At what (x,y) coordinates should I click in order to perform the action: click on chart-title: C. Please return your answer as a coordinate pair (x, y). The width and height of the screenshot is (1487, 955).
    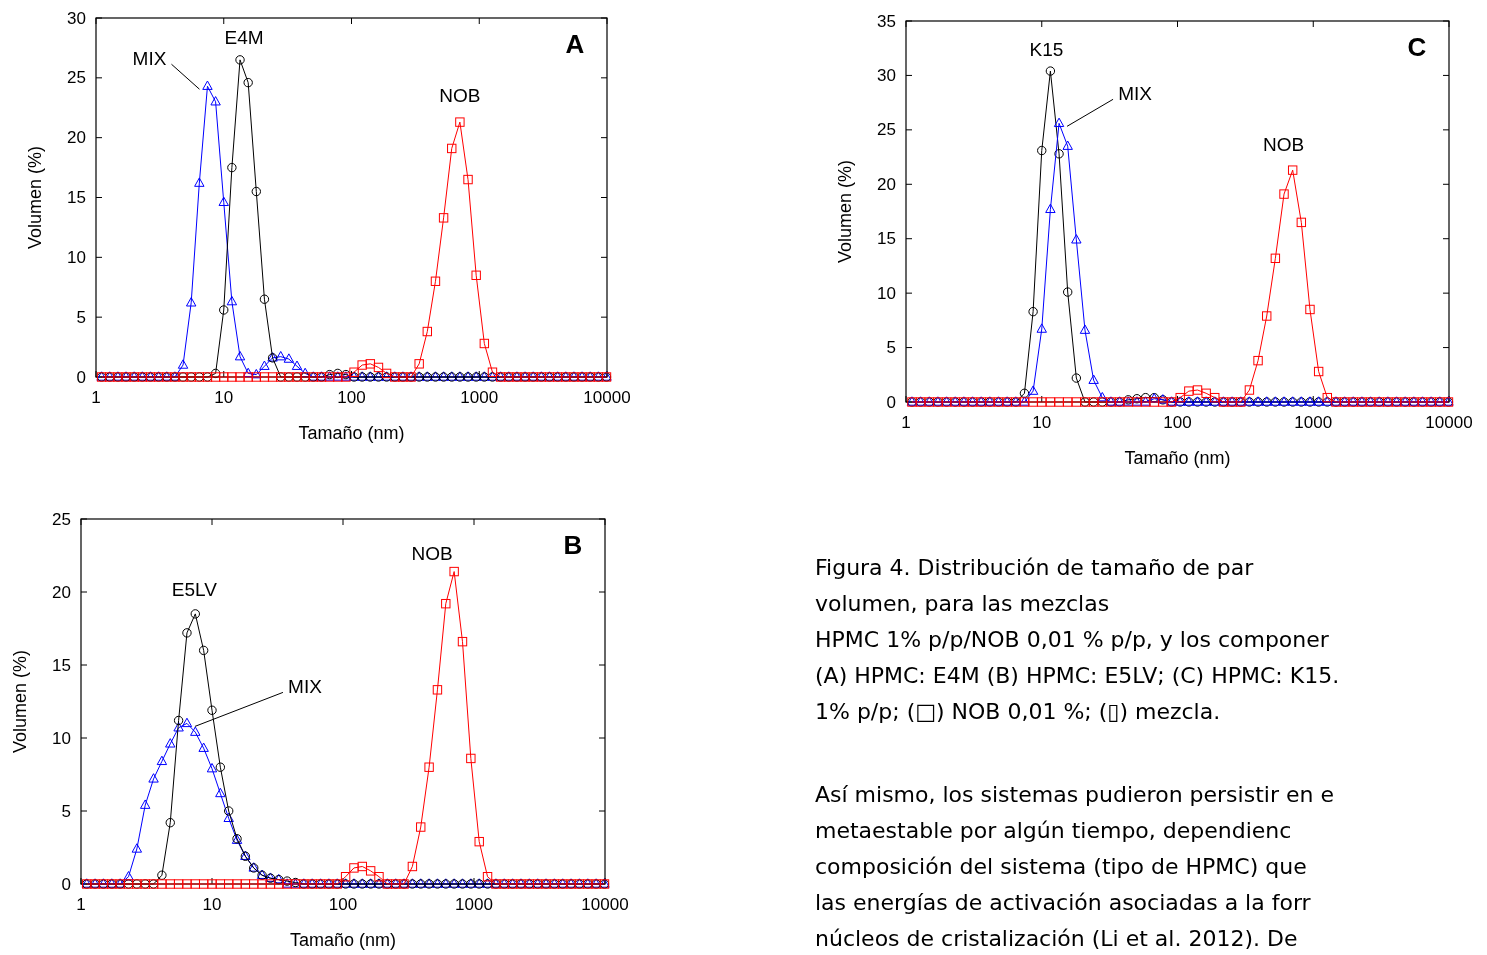
    Looking at the image, I should click on (1417, 47).